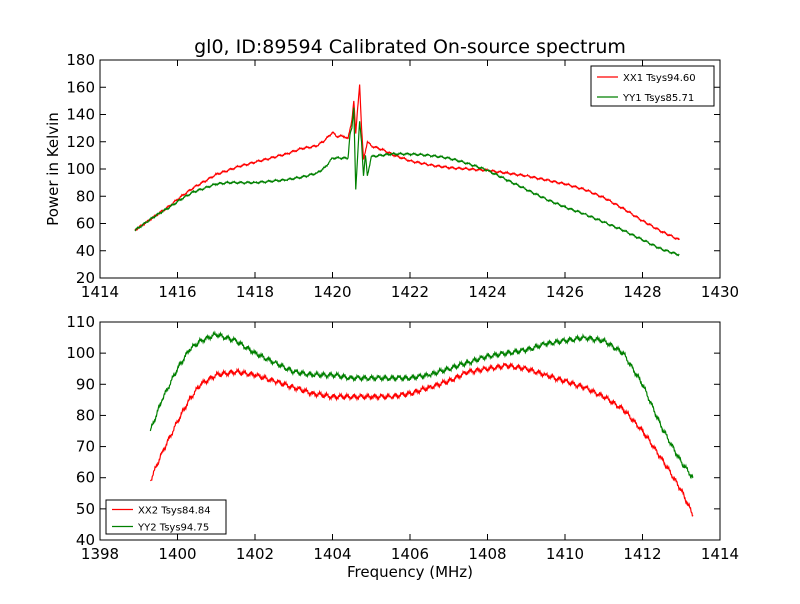 This screenshot has height=604, width=800. Describe the element at coordinates (100, 554) in the screenshot. I see `x-tick-label: 1398` at that location.